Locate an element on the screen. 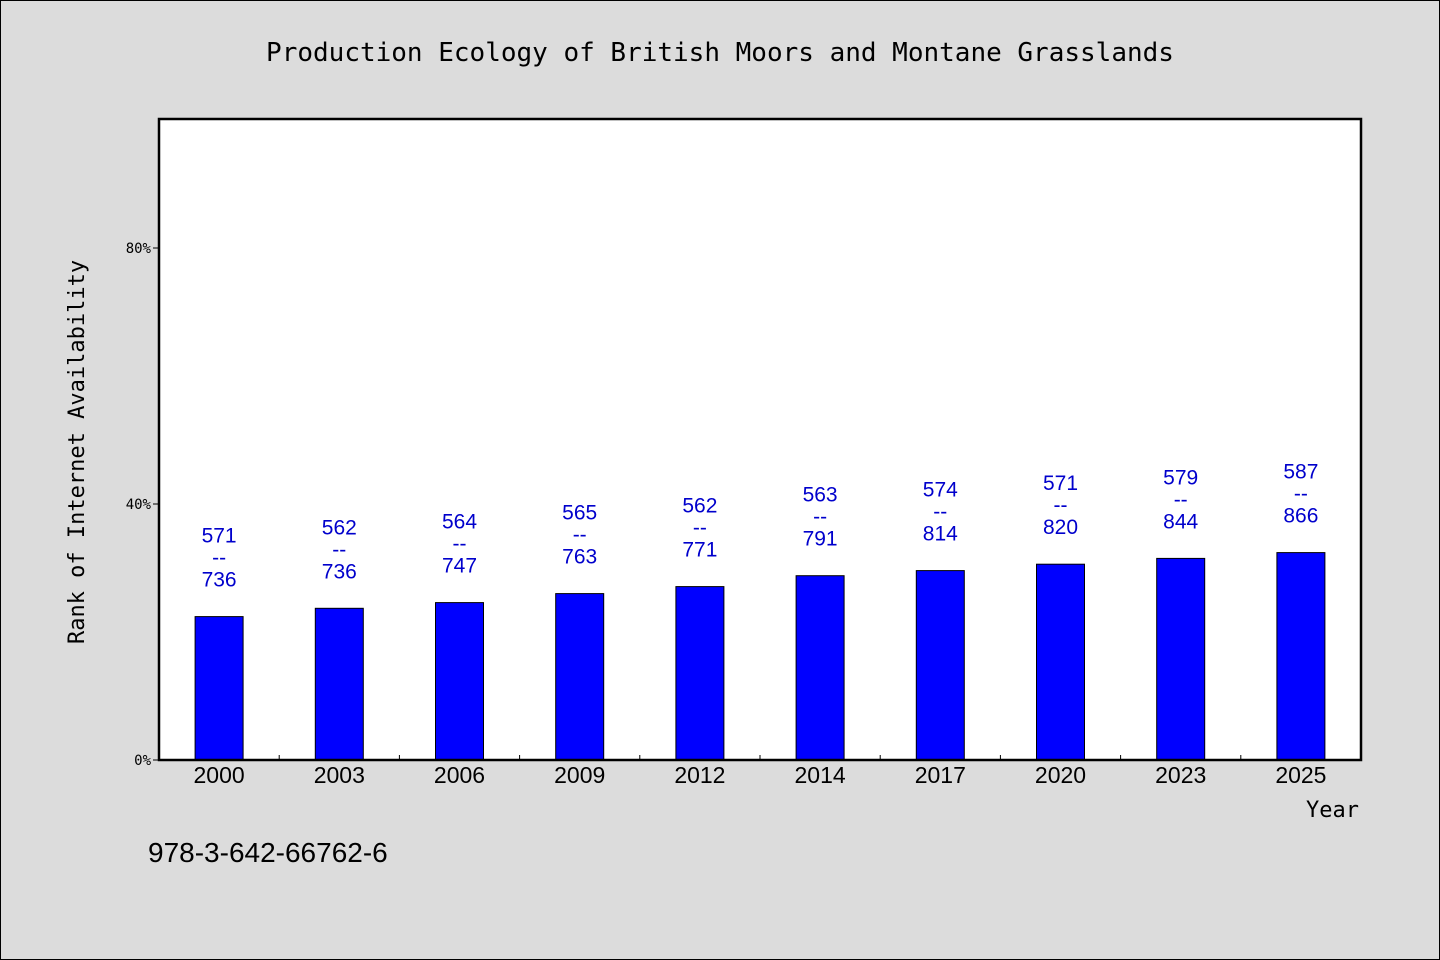 This screenshot has width=1440, height=960. bar-label-bottom-2009: 763 is located at coordinates (579, 557).